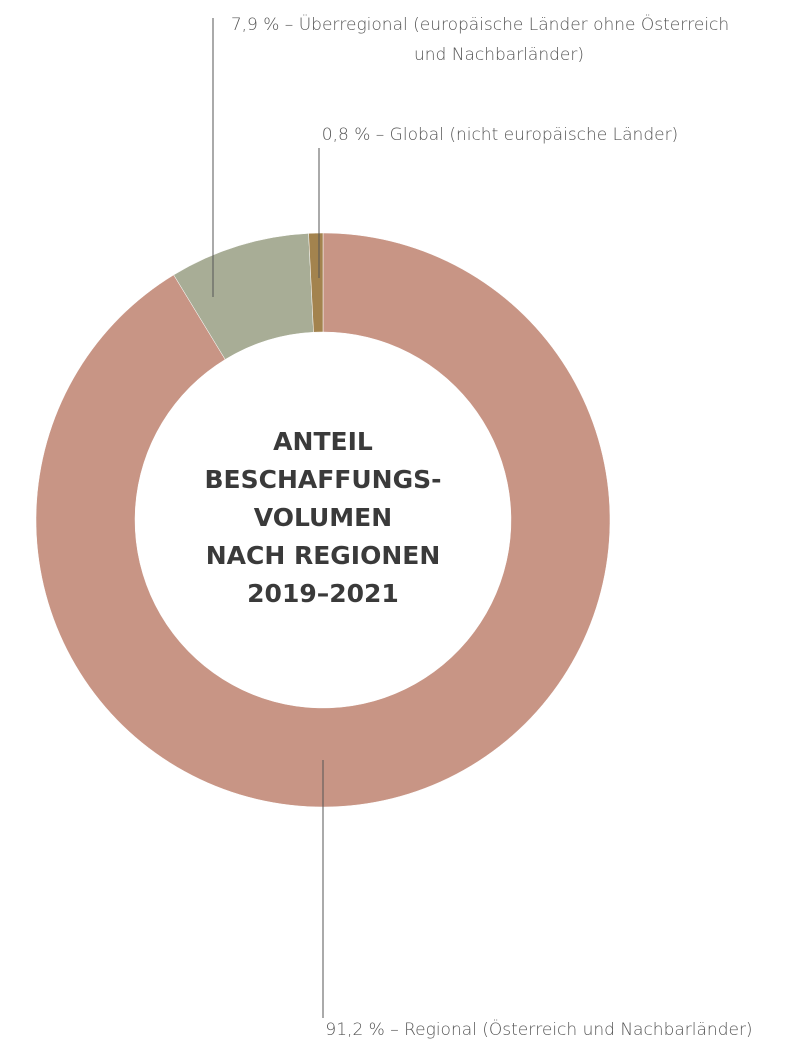  I want to click on center-title: ANTEIL, so click(323, 441).